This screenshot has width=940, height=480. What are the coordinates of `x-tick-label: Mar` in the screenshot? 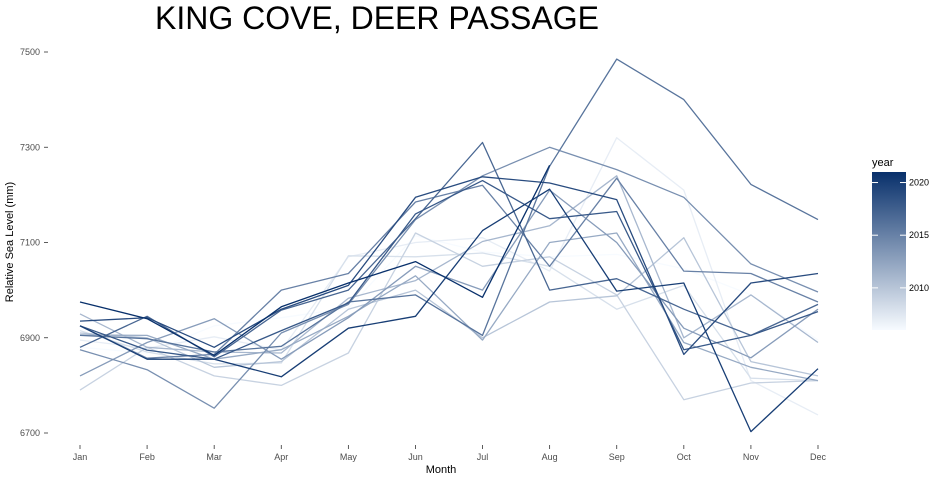 It's located at (214, 457).